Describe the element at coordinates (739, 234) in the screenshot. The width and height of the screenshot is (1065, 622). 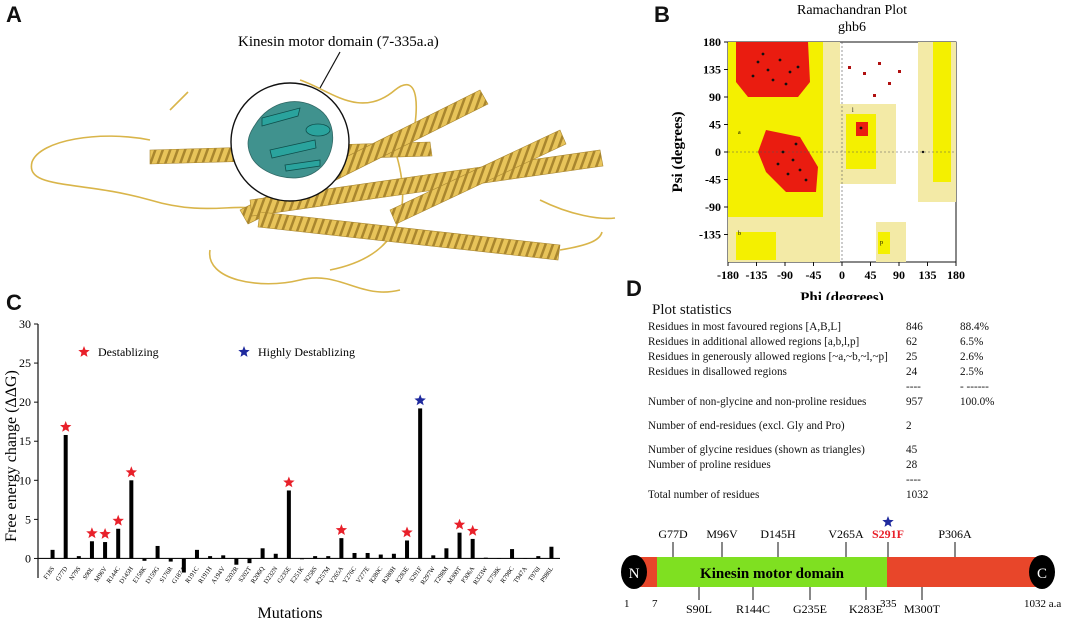
I see `region-label-b: b` at that location.